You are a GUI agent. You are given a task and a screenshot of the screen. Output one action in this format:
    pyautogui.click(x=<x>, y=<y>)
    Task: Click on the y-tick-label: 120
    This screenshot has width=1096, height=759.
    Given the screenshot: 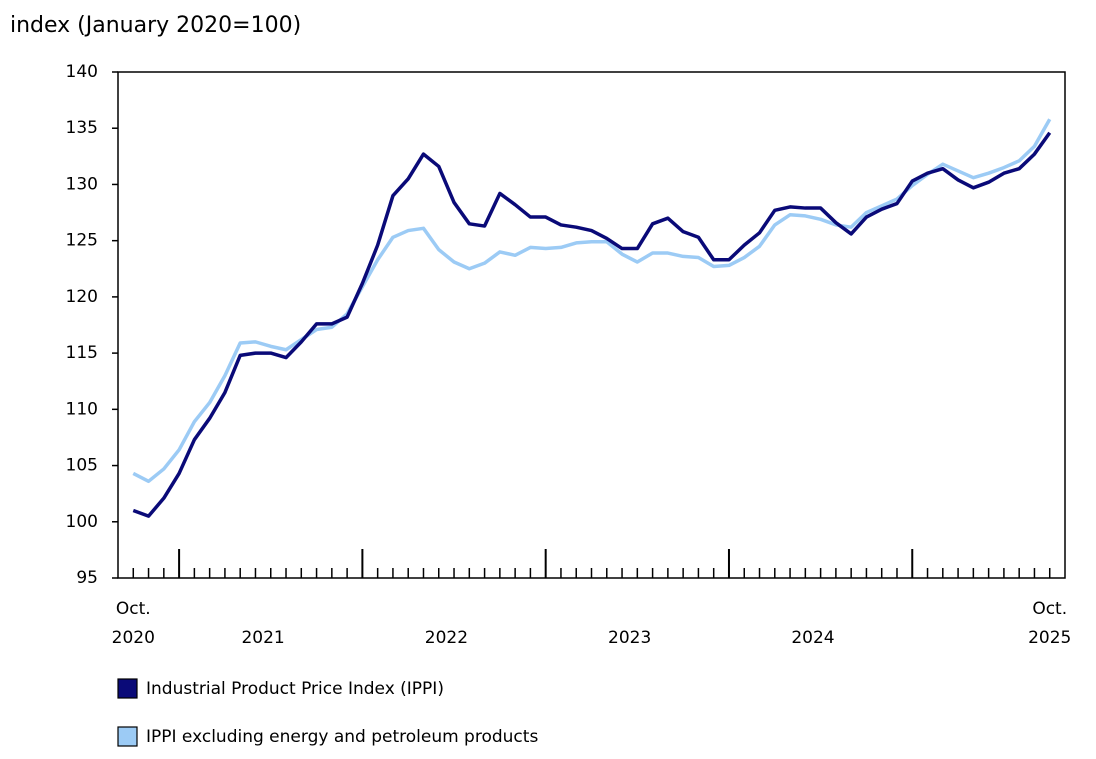 What is the action you would take?
    pyautogui.click(x=82, y=297)
    